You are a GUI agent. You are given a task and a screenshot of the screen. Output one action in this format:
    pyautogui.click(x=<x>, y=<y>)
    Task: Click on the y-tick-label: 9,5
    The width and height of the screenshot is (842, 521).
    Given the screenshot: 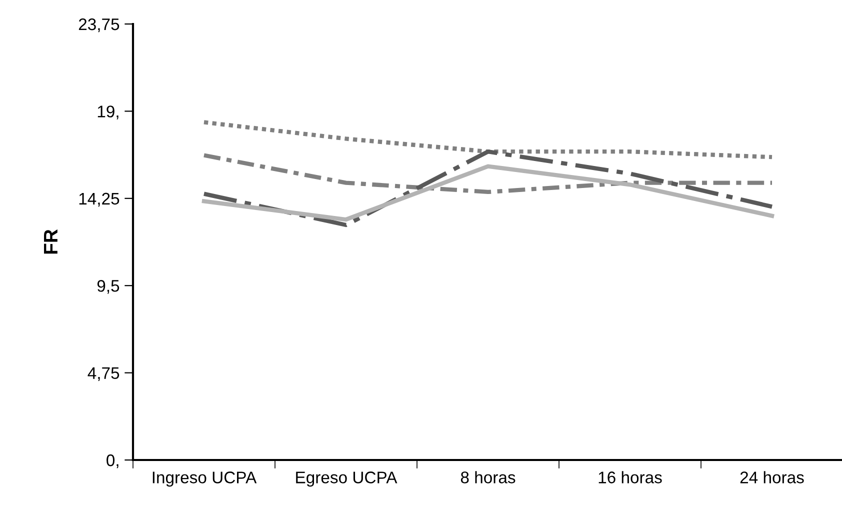 What is the action you would take?
    pyautogui.click(x=108, y=287)
    